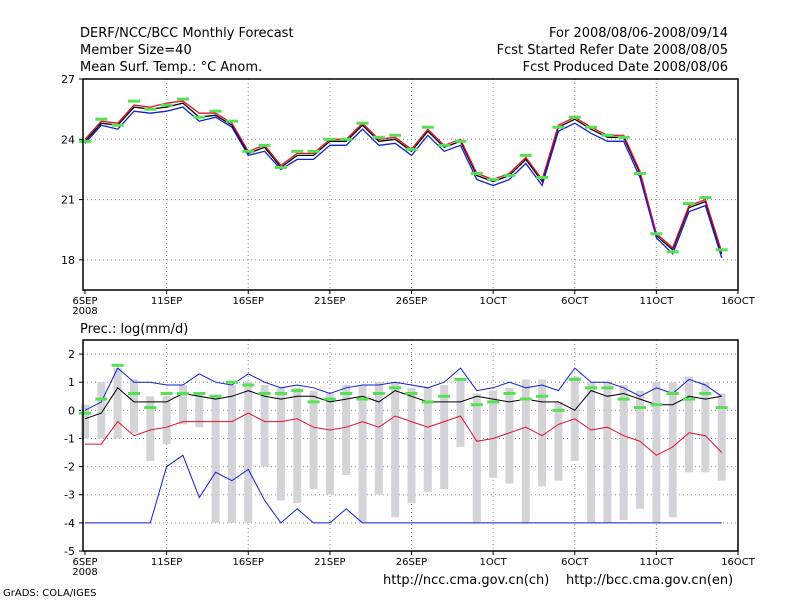  I want to click on x-tick-label: 16SEP, so click(248, 301).